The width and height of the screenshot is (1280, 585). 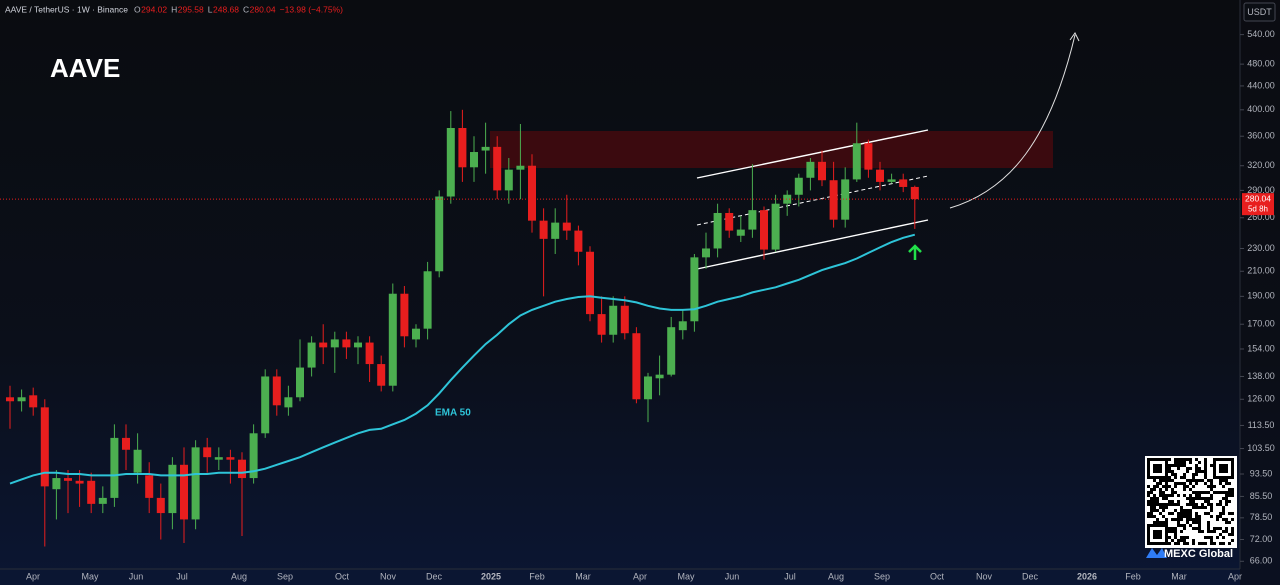 What do you see at coordinates (174, 9) in the screenshot?
I see `header-item: H` at bounding box center [174, 9].